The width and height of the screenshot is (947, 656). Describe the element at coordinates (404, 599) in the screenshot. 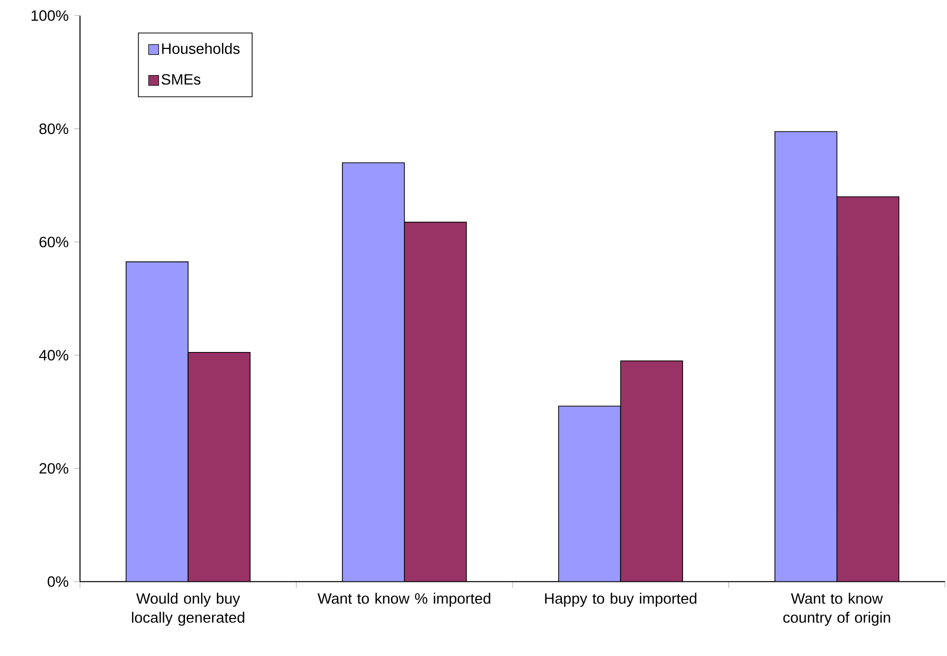

I see `x-tick-label: Want to know % imported` at that location.